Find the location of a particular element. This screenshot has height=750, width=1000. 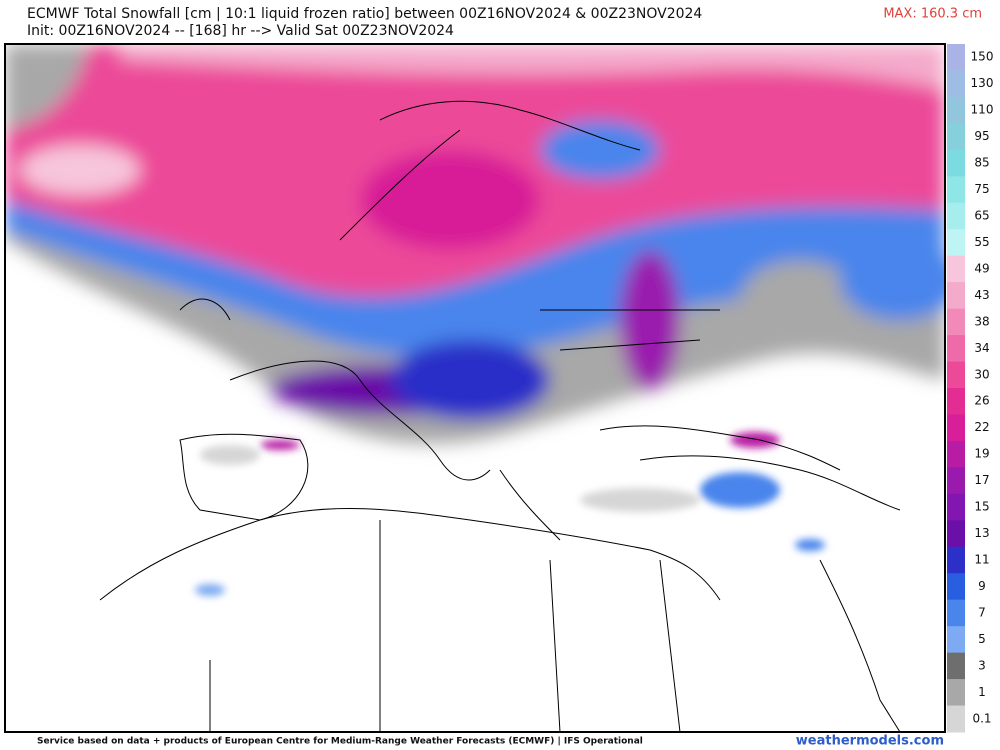

colorbar-label: 95 is located at coordinates (981, 136).